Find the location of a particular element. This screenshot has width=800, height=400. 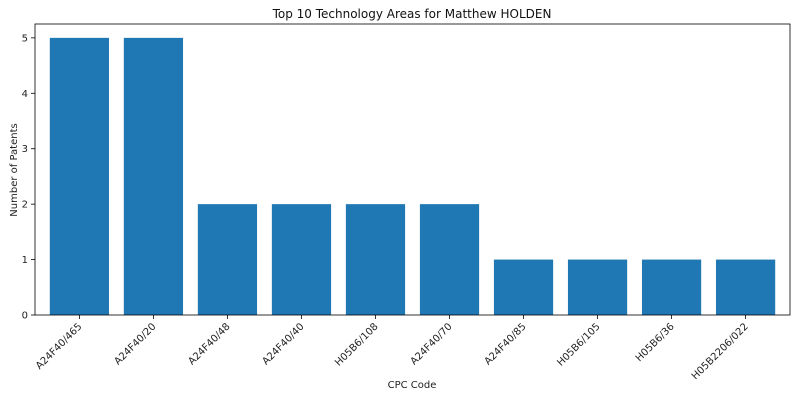

bar-A24F40/70 is located at coordinates (449, 259).